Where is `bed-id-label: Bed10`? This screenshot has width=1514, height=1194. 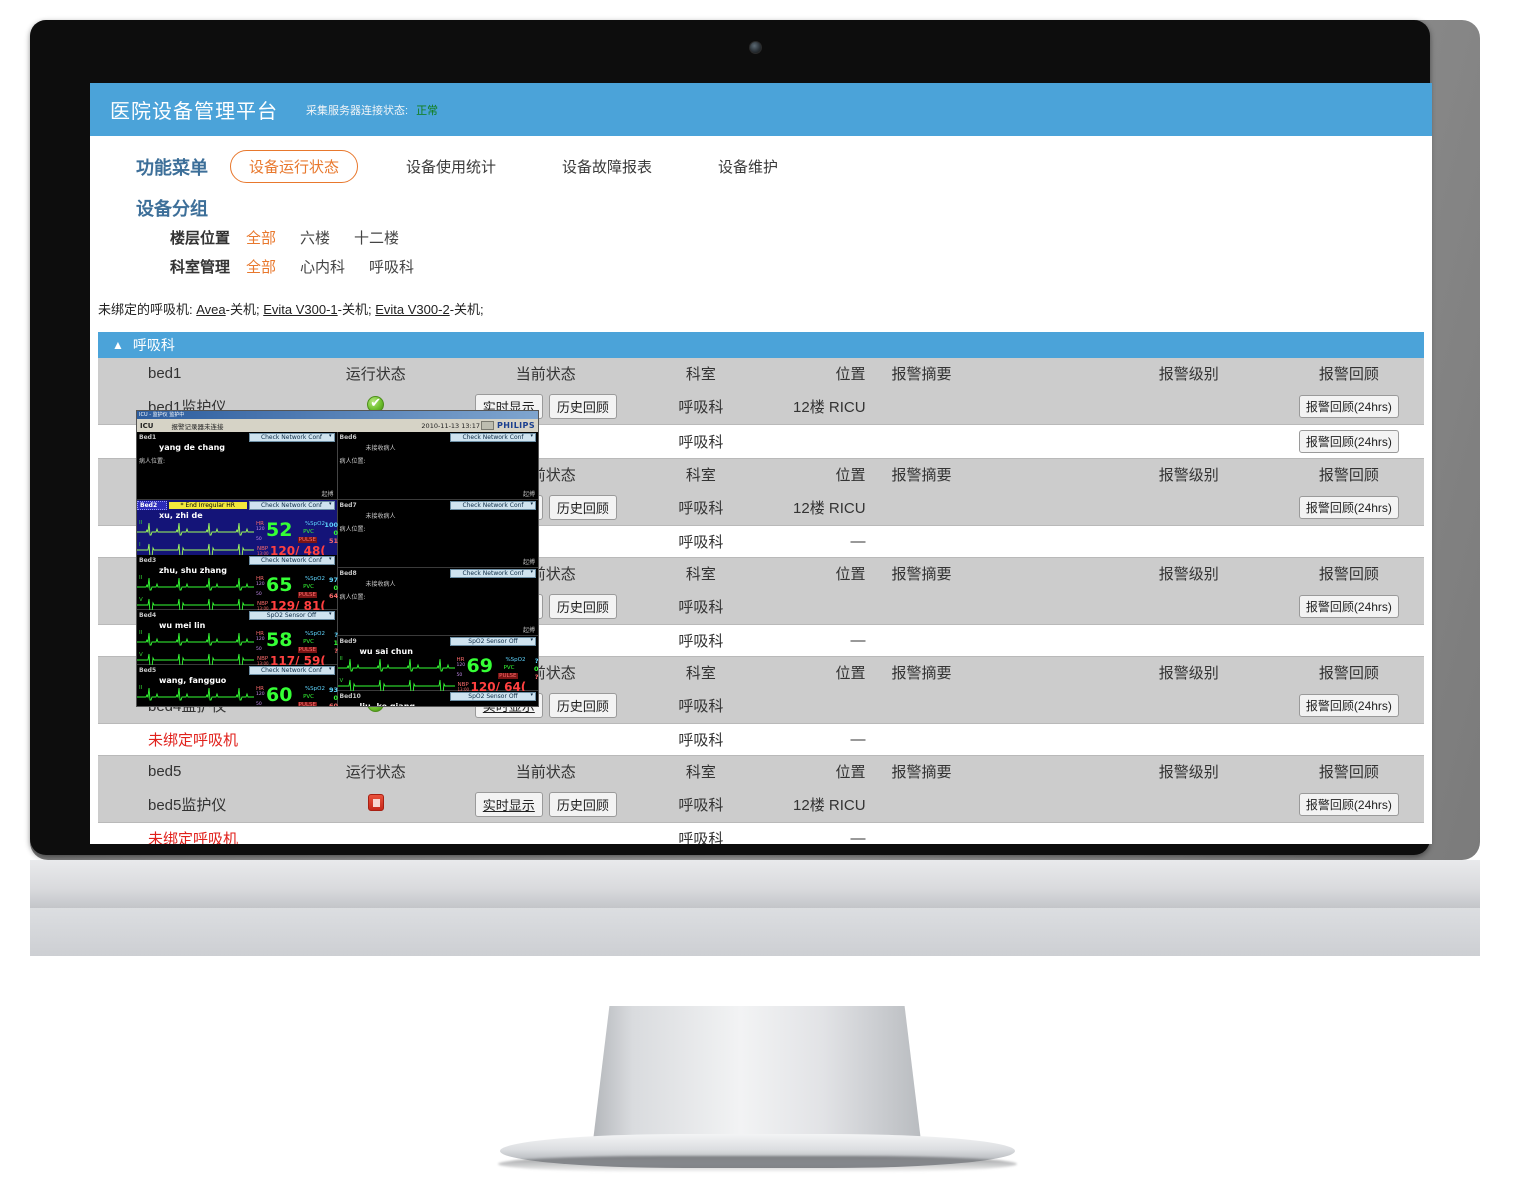 bed-id-label: Bed10 is located at coordinates (350, 696).